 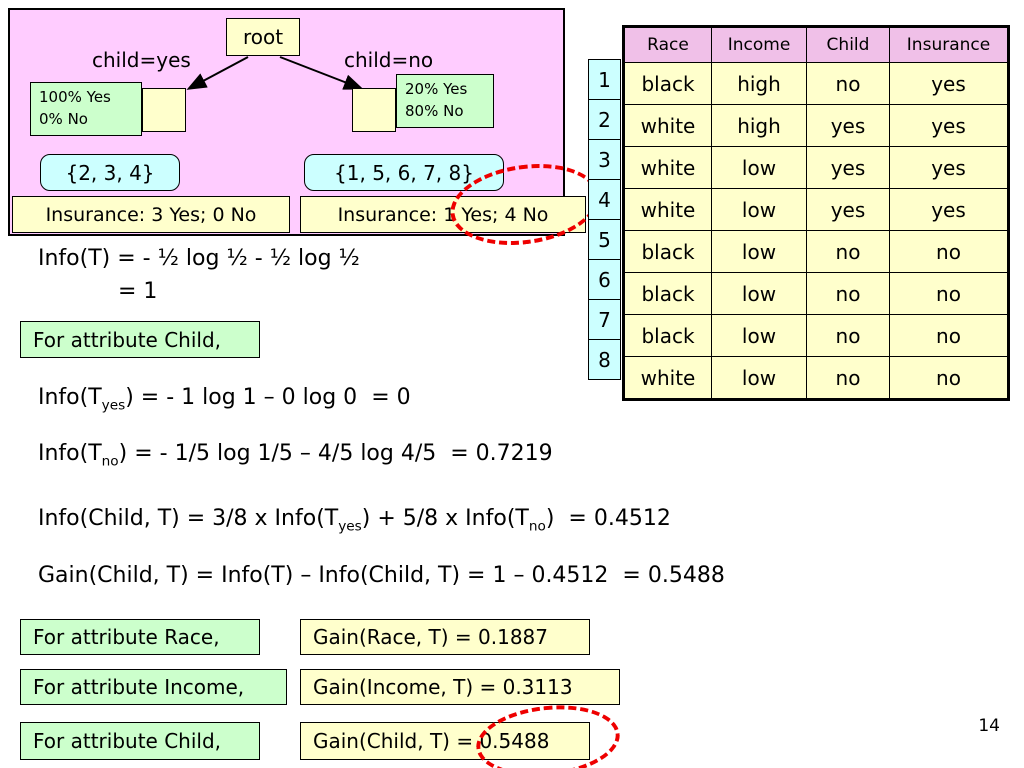 What do you see at coordinates (199, 258) in the screenshot?
I see `formula-info-t: Info(T) = - ½ log ½ - ½ log ½` at bounding box center [199, 258].